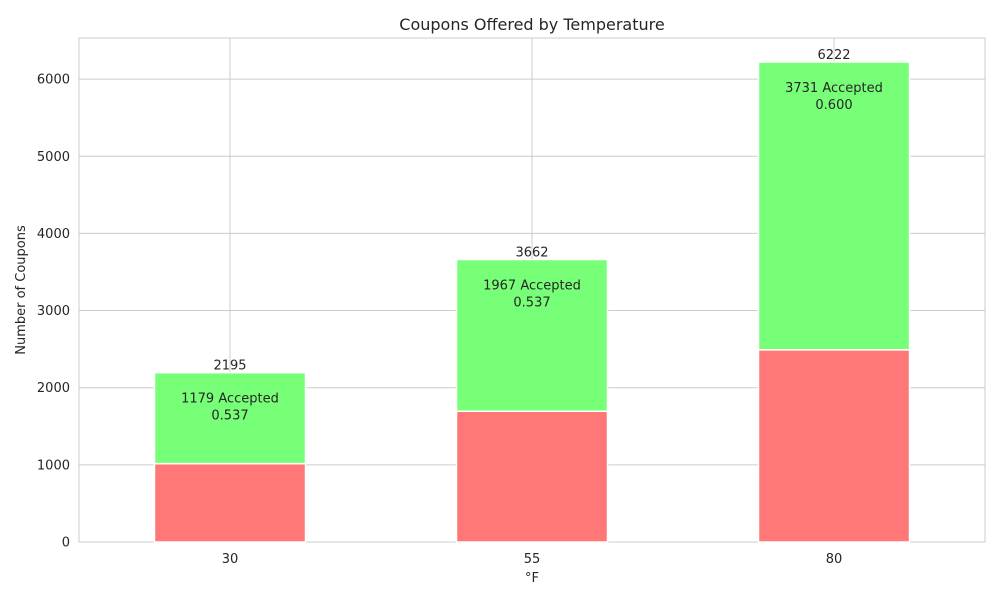 Image resolution: width=1000 pixels, height=604 pixels. Describe the element at coordinates (53, 80) in the screenshot. I see `y-tick-label: 6000` at that location.